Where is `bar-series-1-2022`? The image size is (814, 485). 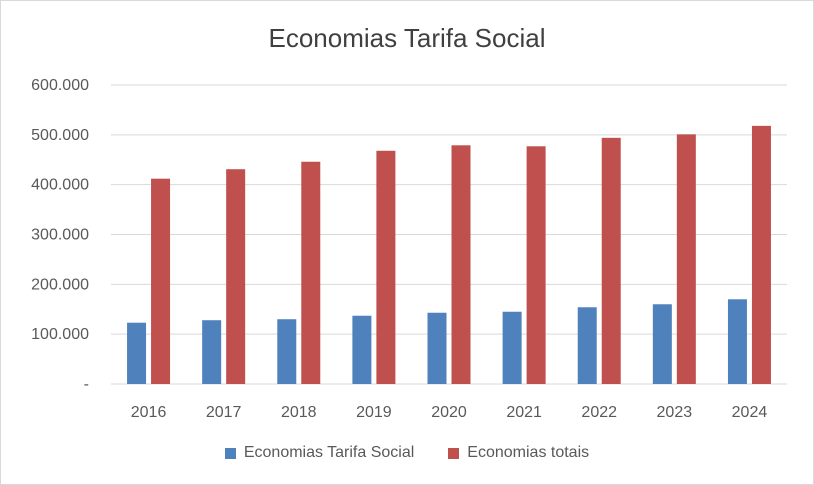 bar-series-1-2022 is located at coordinates (587, 345).